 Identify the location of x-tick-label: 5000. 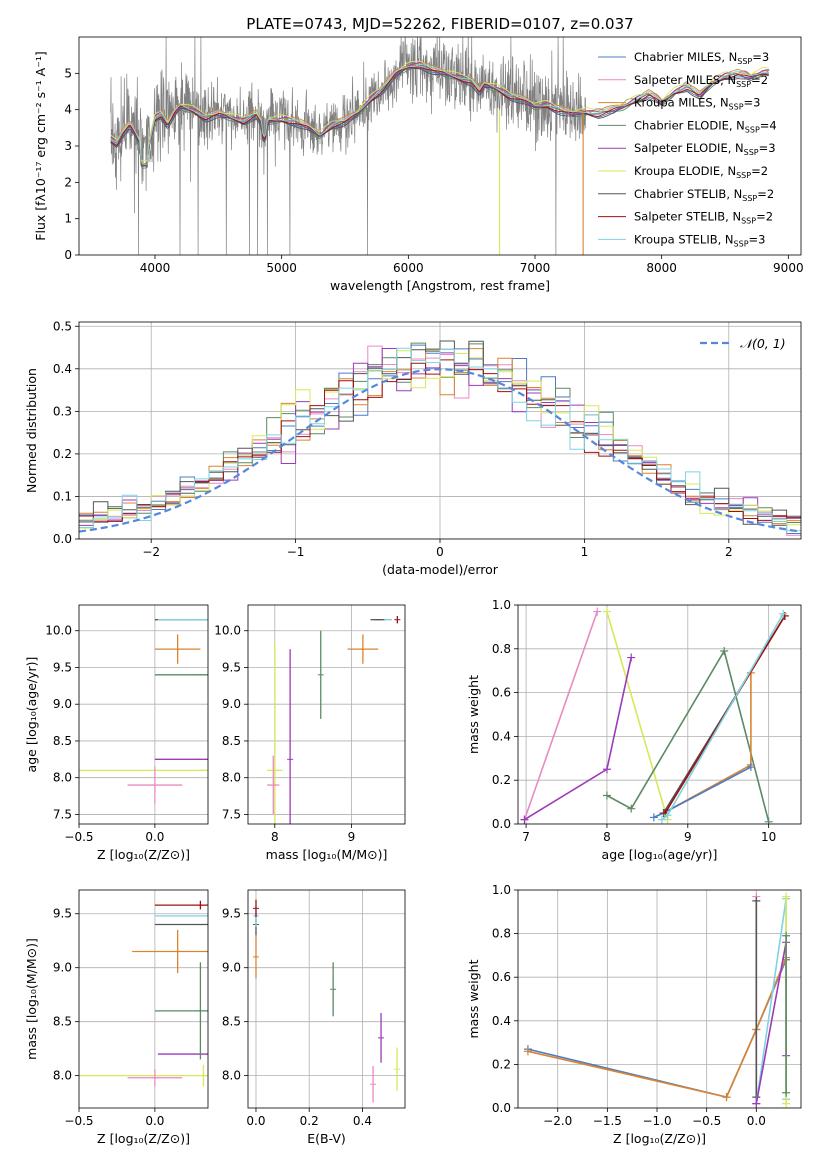
(281, 268).